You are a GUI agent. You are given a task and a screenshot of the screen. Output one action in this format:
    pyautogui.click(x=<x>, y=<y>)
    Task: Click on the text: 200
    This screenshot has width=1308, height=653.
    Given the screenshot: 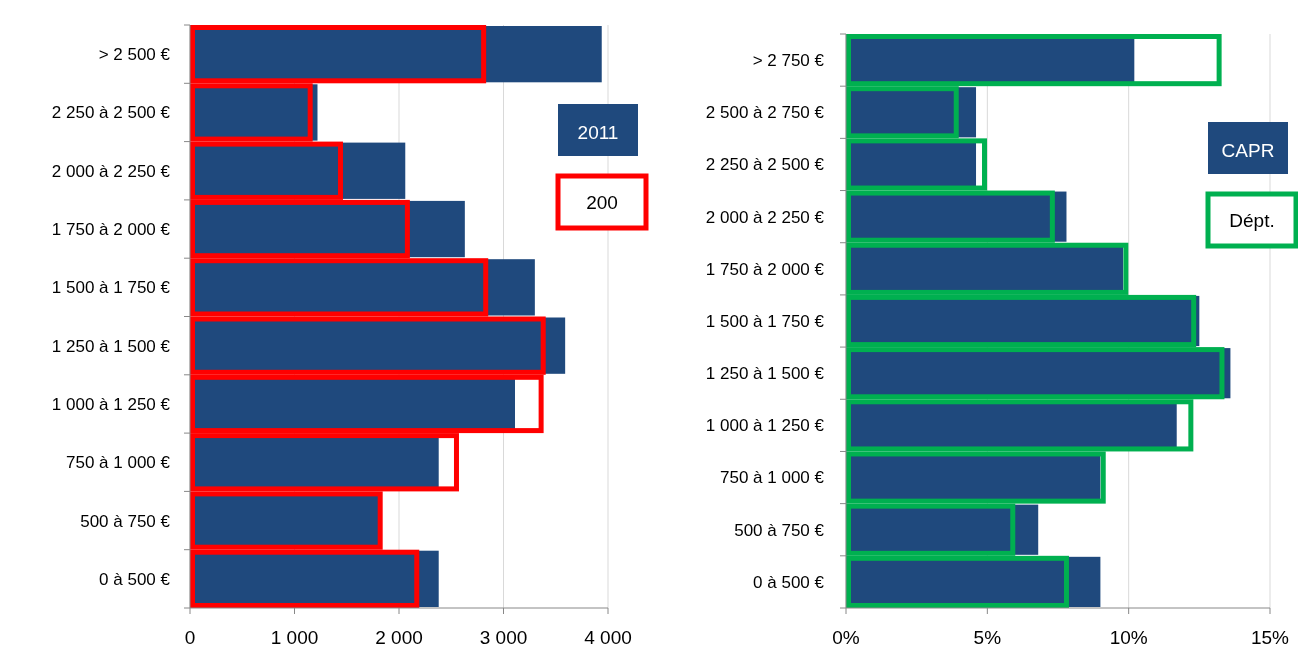 What is the action you would take?
    pyautogui.click(x=602, y=202)
    